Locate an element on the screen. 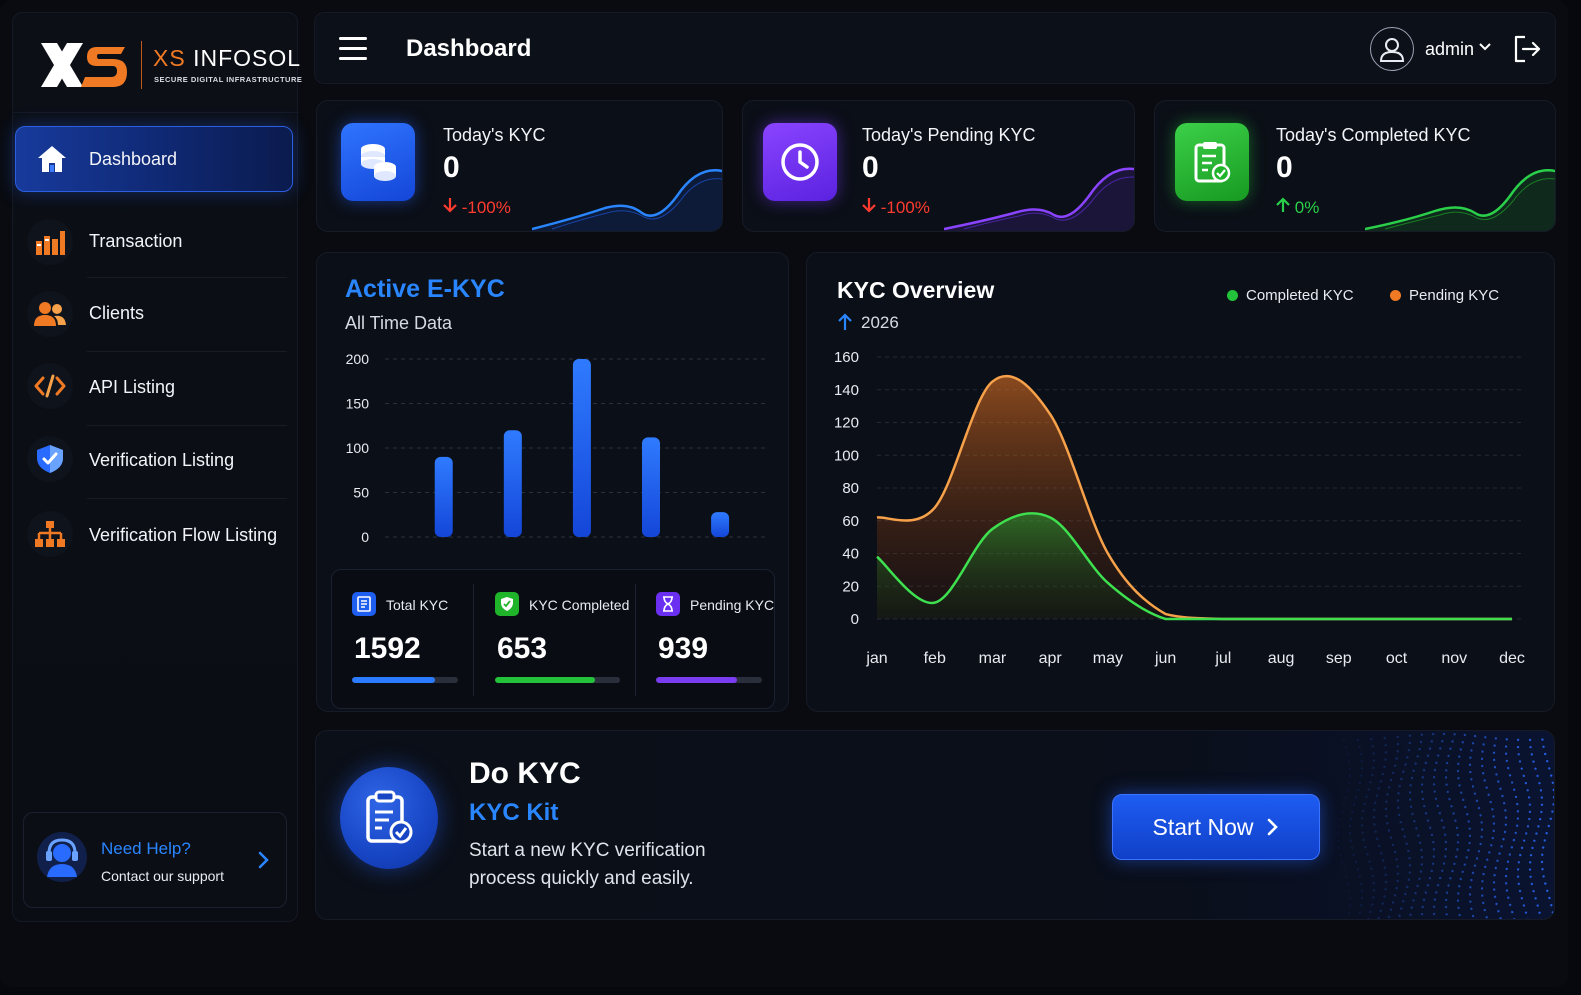 The width and height of the screenshot is (1581, 995). sidebar-item-transaction: Transaction is located at coordinates (156, 242).